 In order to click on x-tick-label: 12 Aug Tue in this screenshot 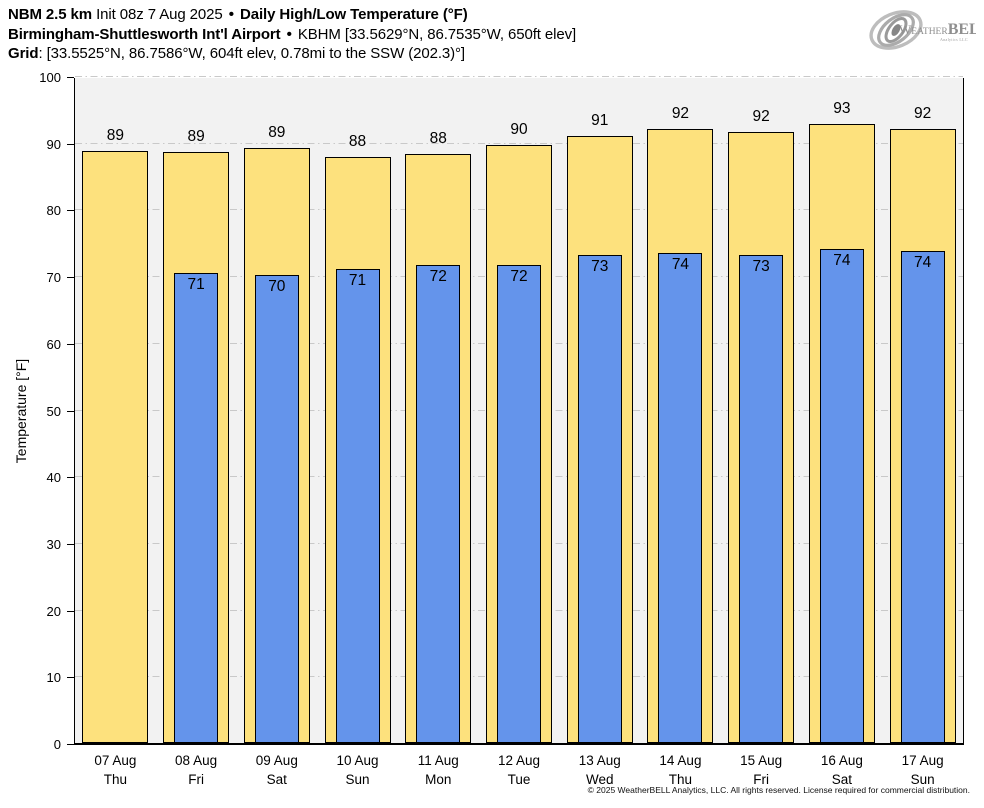, I will do `click(519, 770)`.